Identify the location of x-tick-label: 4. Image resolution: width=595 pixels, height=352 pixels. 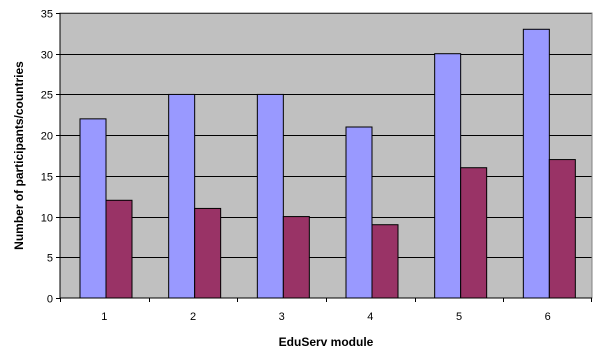
(370, 317).